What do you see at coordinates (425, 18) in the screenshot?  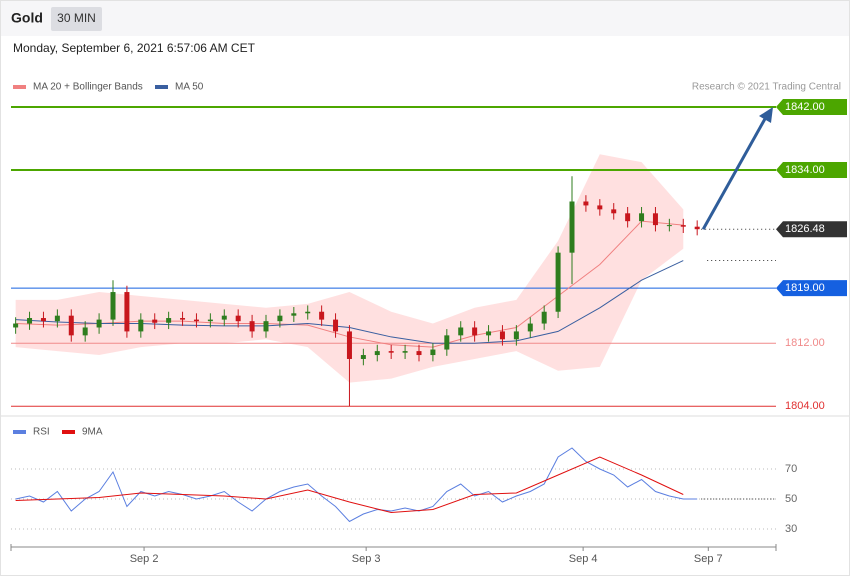 I see `header-bar` at bounding box center [425, 18].